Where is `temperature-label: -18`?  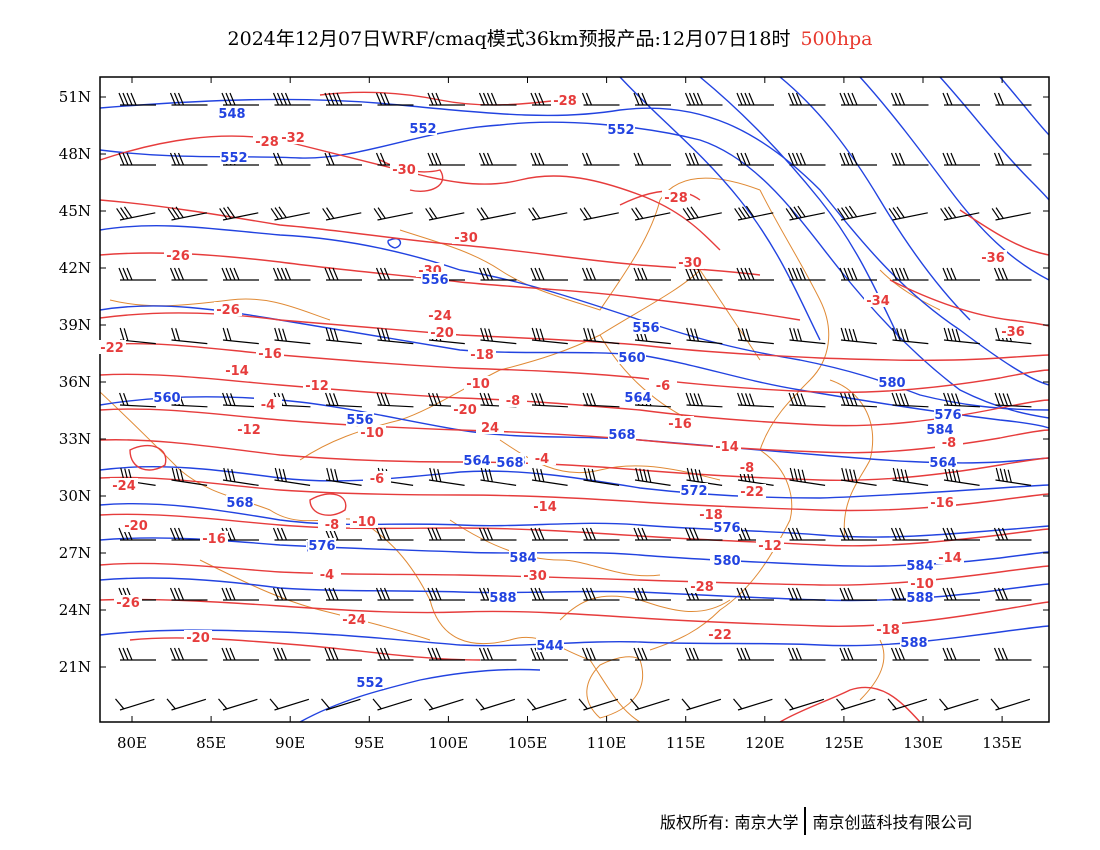 temperature-label: -18 is located at coordinates (711, 515).